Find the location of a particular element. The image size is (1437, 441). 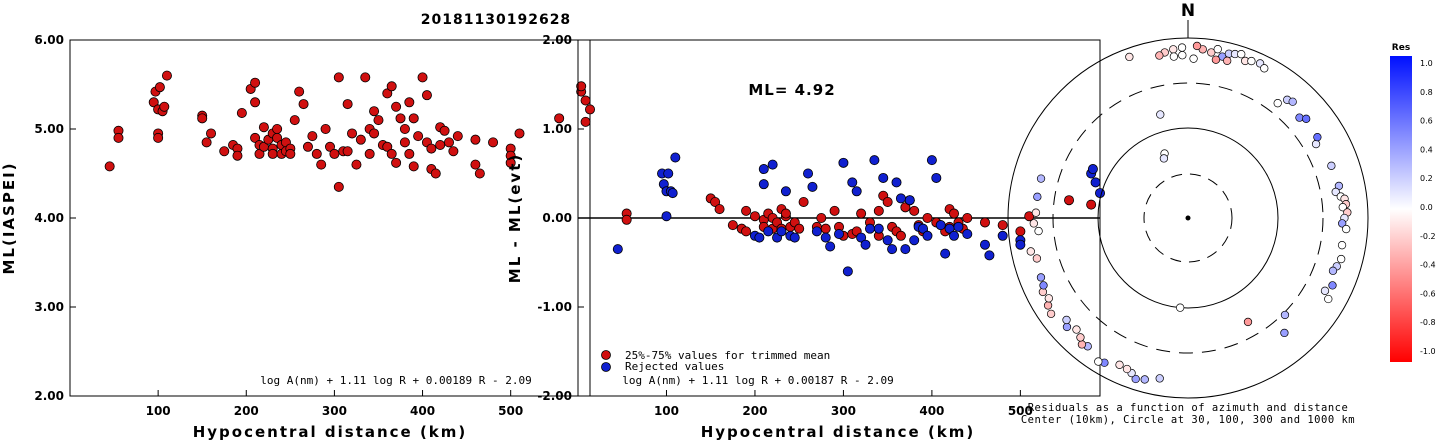

y-tick-label: 3.00 is located at coordinates (49, 307).